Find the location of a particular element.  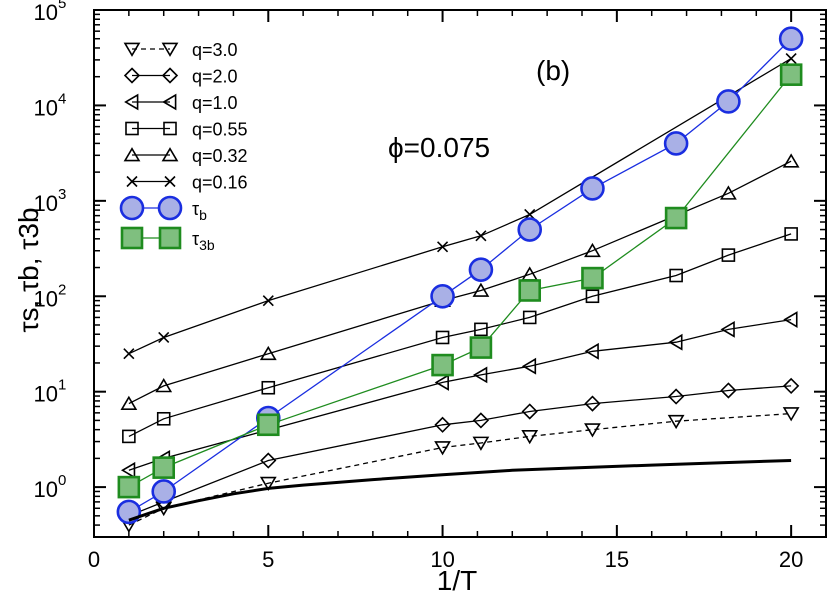

x-tick-label: 15 is located at coordinates (617, 559).